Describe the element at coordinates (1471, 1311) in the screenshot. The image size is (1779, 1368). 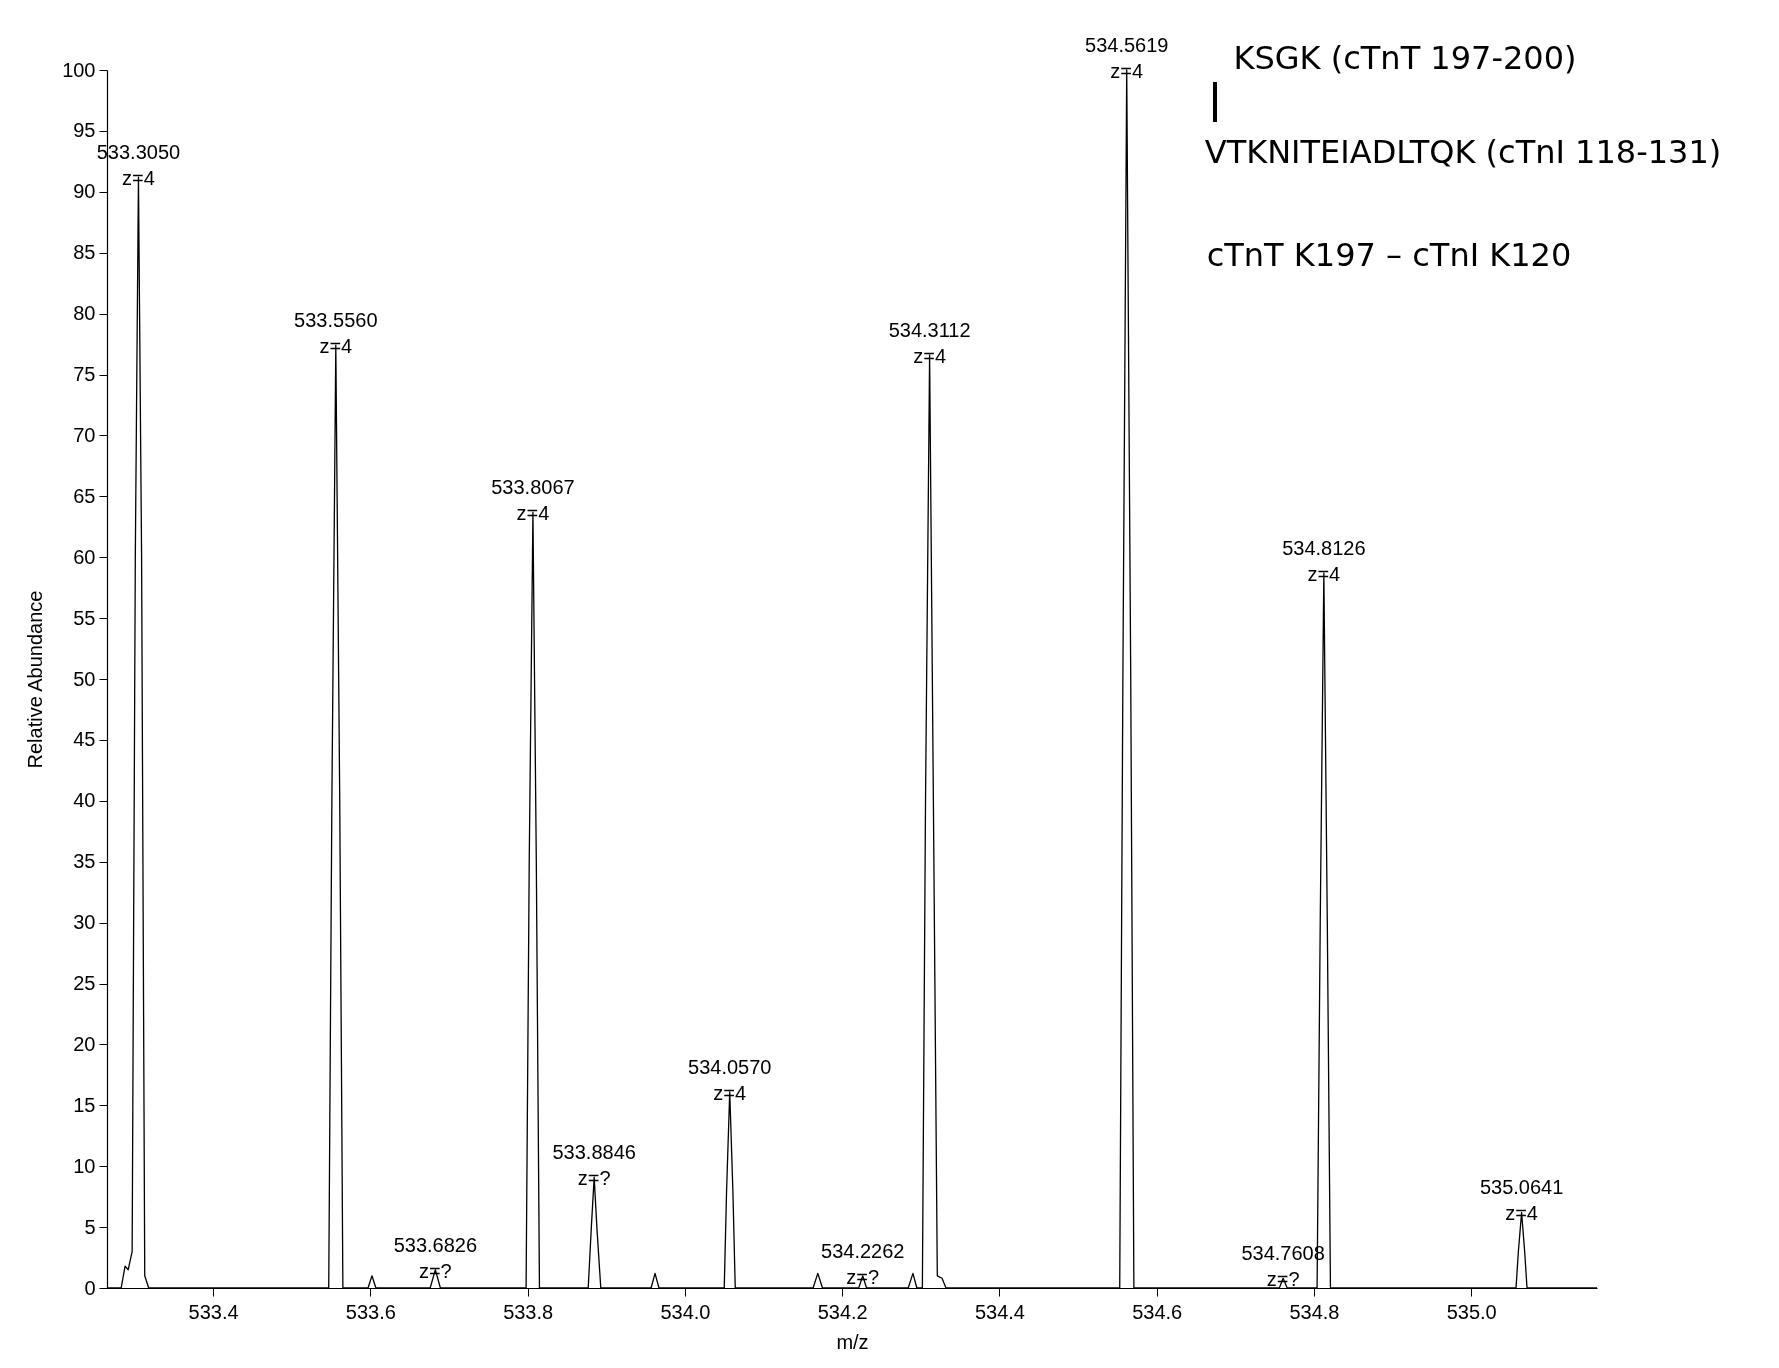
I see `x-tick-label: 535.0` at that location.